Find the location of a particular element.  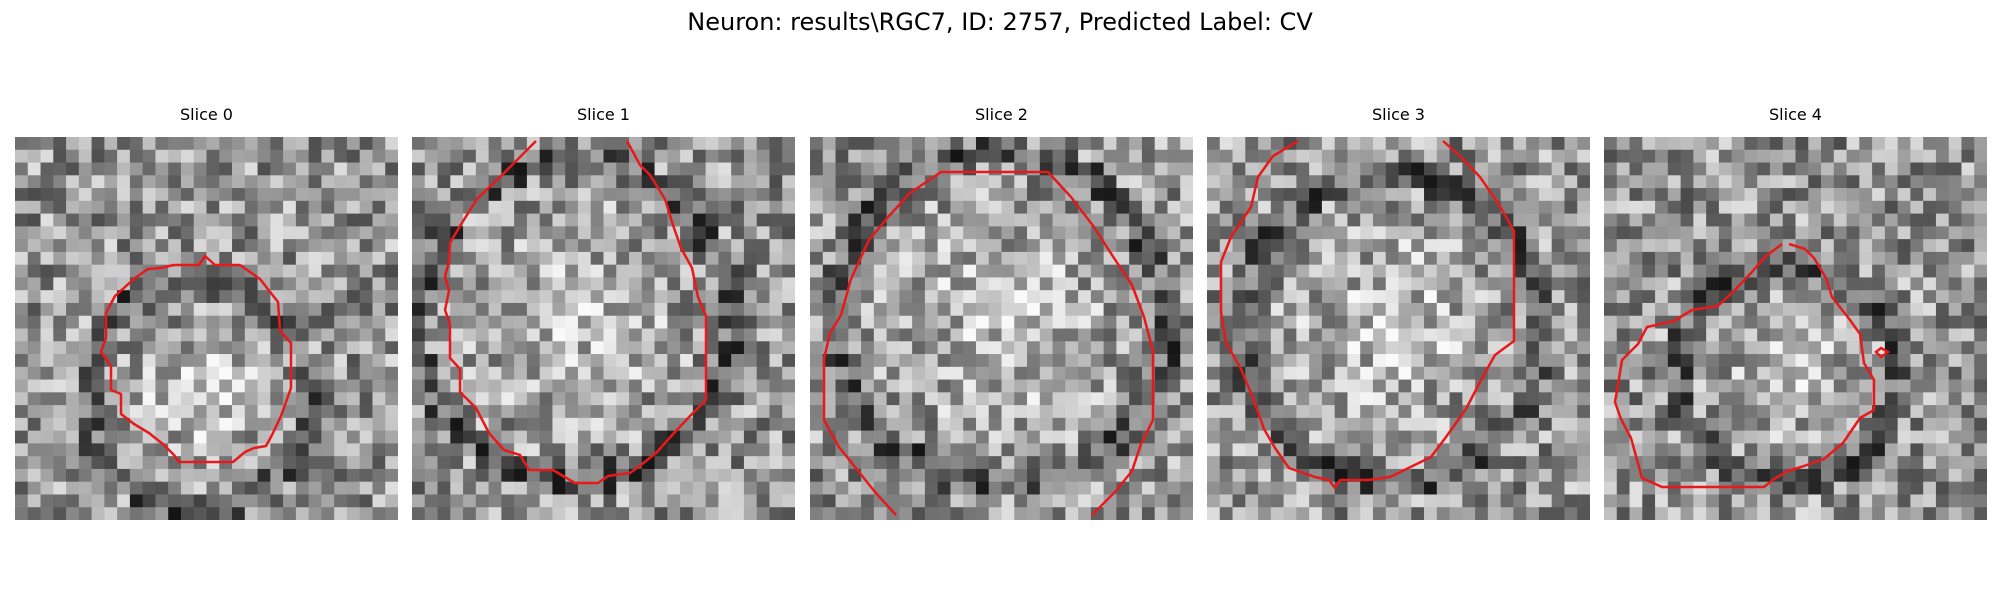

slice-panel-2: Slice 2 is located at coordinates (1001, 312).